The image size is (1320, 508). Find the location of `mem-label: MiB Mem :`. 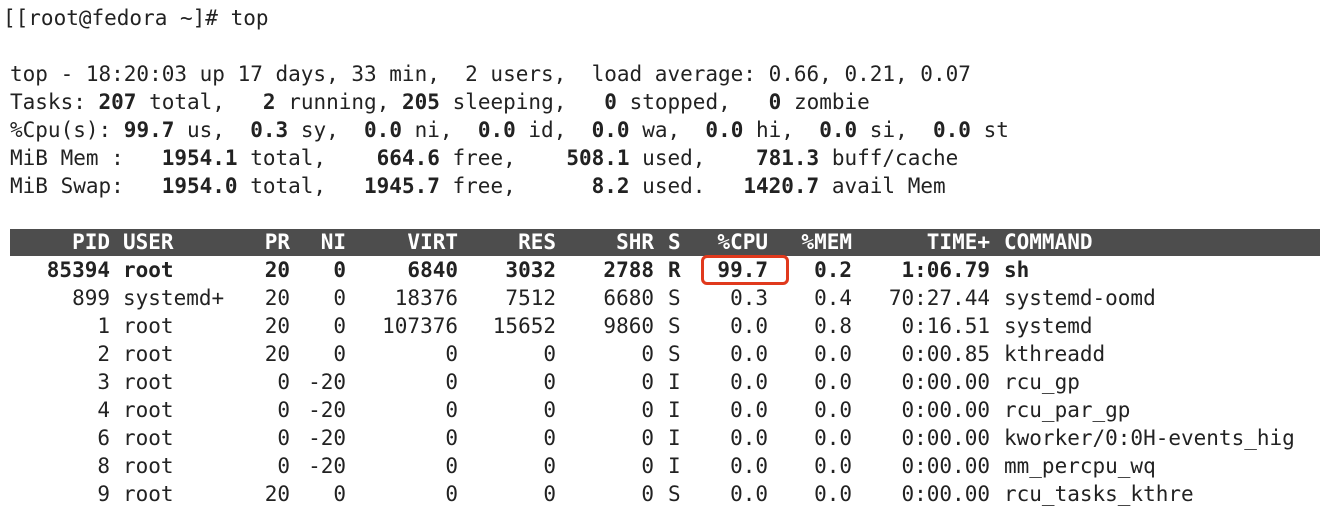

mem-label: MiB Mem : is located at coordinates (86, 158).